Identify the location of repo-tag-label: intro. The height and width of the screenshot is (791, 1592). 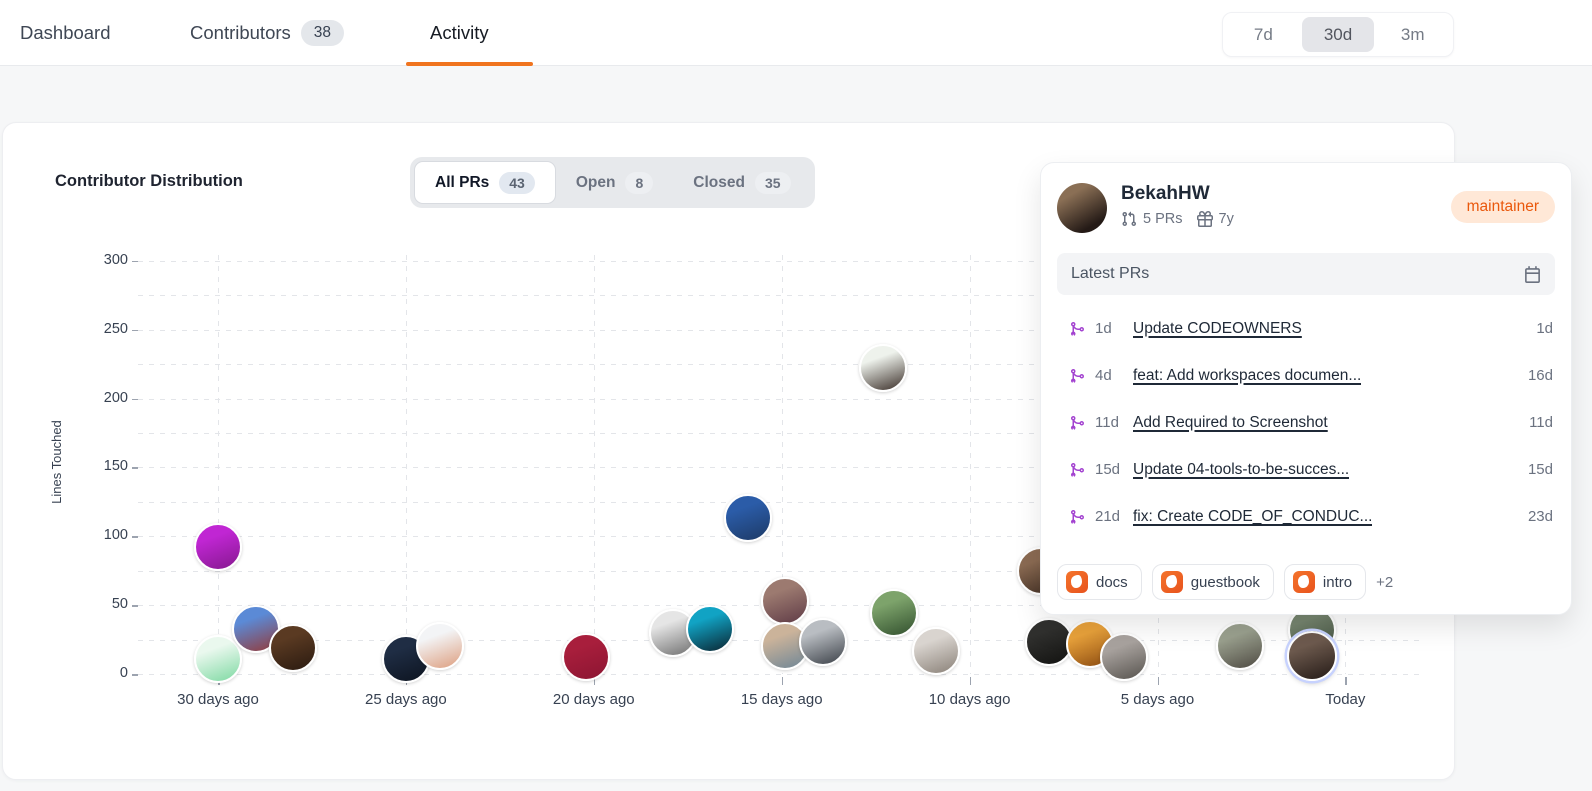
(1337, 582).